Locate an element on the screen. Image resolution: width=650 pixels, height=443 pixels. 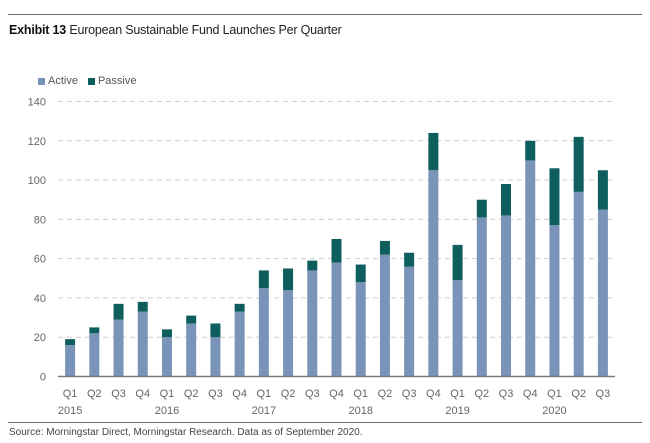
y-tick-label: 120 is located at coordinates (37, 142).